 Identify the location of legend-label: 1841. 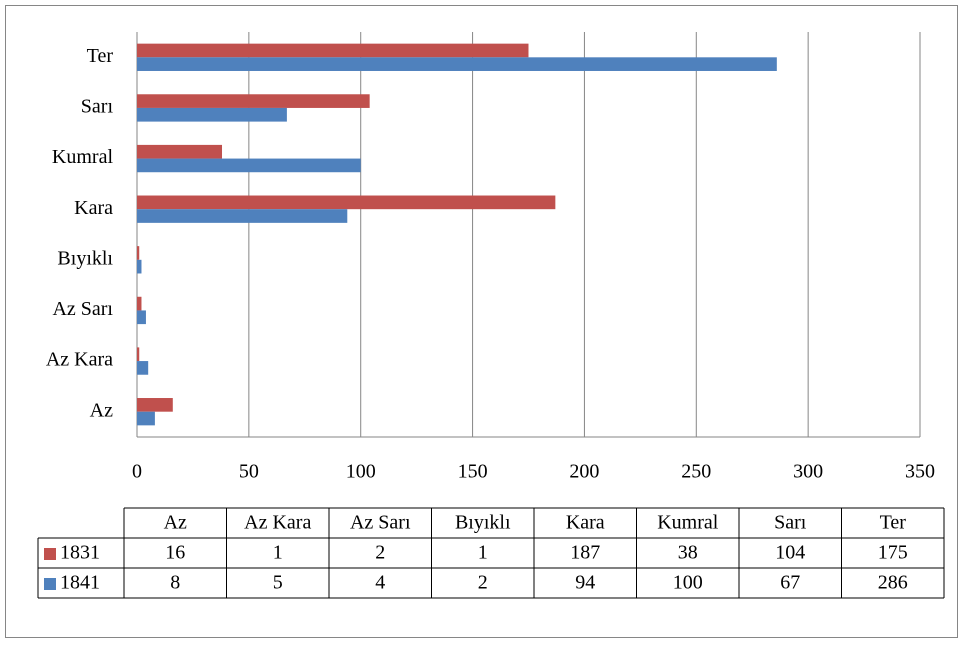
(80, 583).